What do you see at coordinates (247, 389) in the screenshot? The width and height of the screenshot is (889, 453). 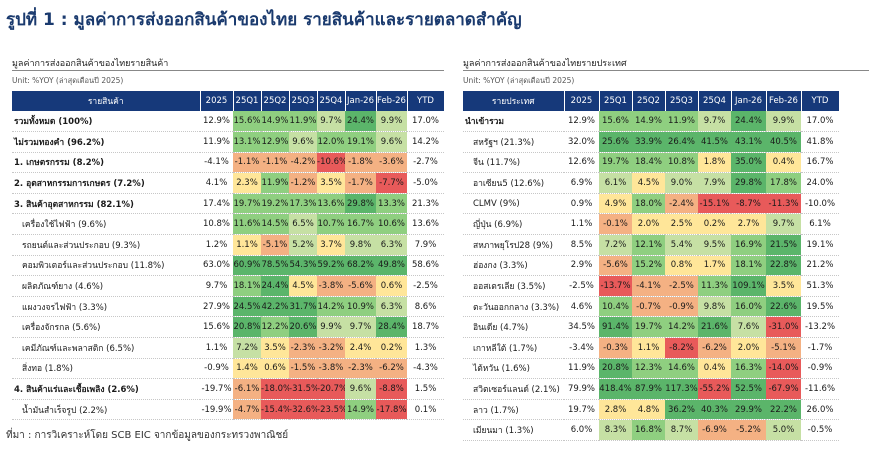 I see `heatmap-cell-25q1: -6.1%` at bounding box center [247, 389].